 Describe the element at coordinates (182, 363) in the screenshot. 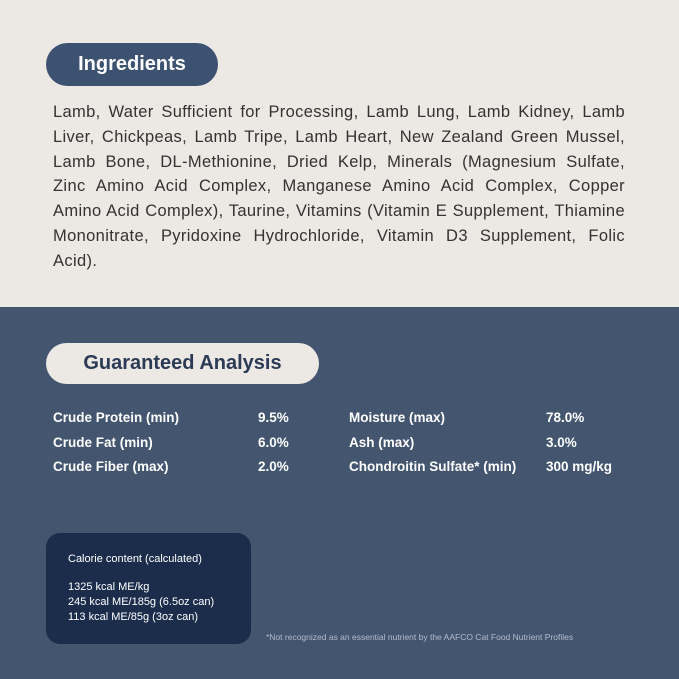

I see `section-title: Guaranteed Analysis` at that location.